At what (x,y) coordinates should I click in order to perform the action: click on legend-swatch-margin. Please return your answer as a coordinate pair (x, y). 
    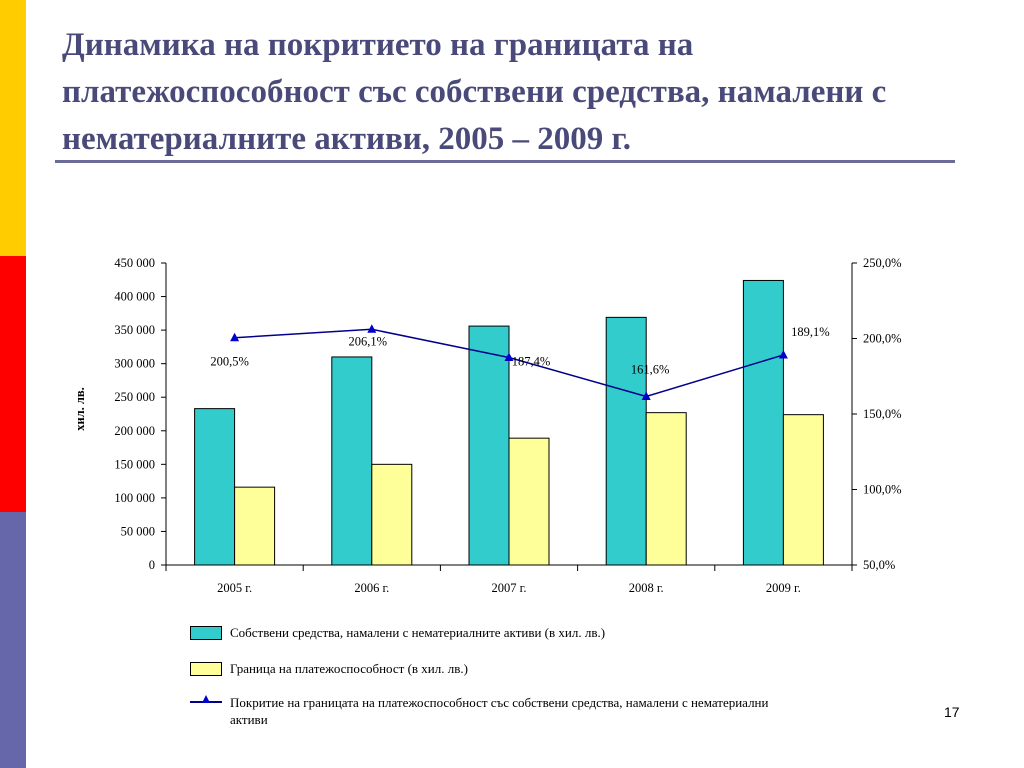
    Looking at the image, I should click on (206, 669).